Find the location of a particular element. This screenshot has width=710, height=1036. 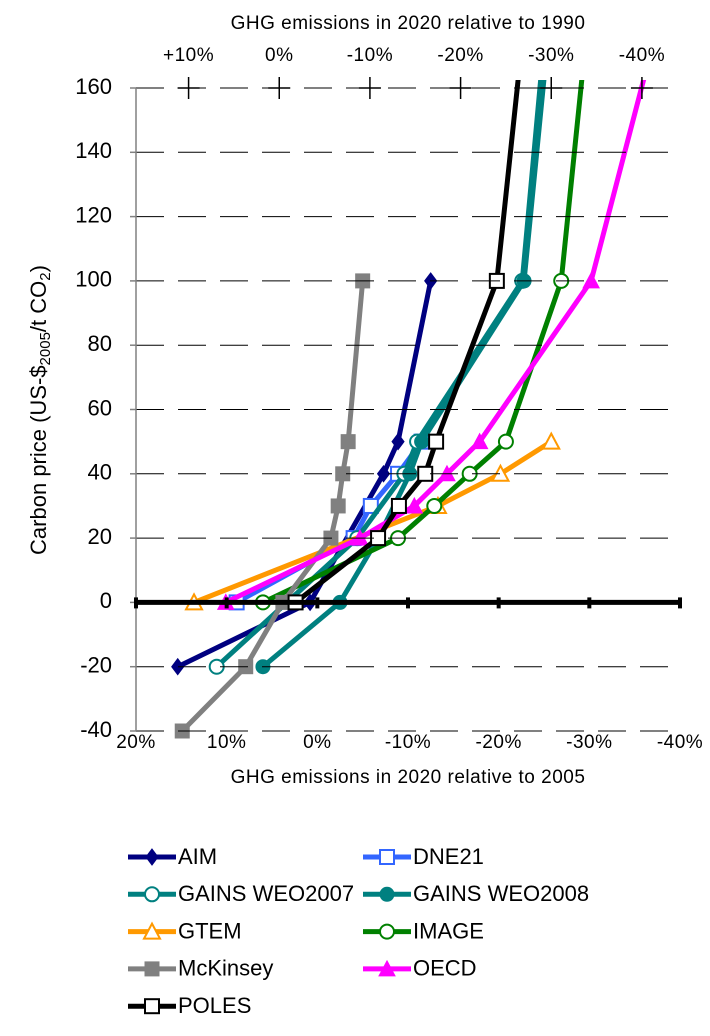

y-axis-title: Carbon price (US-$2005/t CO2) is located at coordinates (40, 410).